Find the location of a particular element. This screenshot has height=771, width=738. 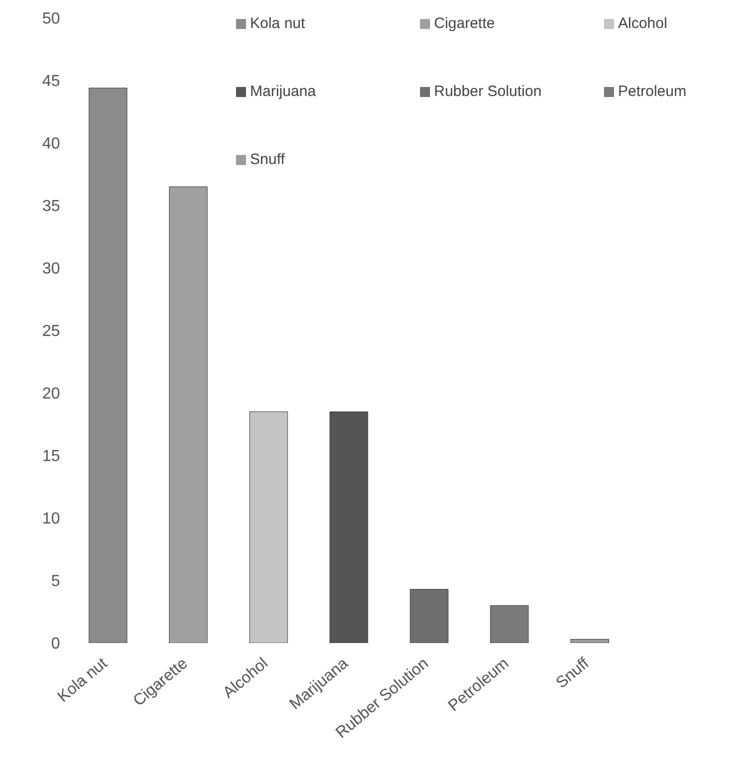

y-tick-label: 40 is located at coordinates (51, 144).